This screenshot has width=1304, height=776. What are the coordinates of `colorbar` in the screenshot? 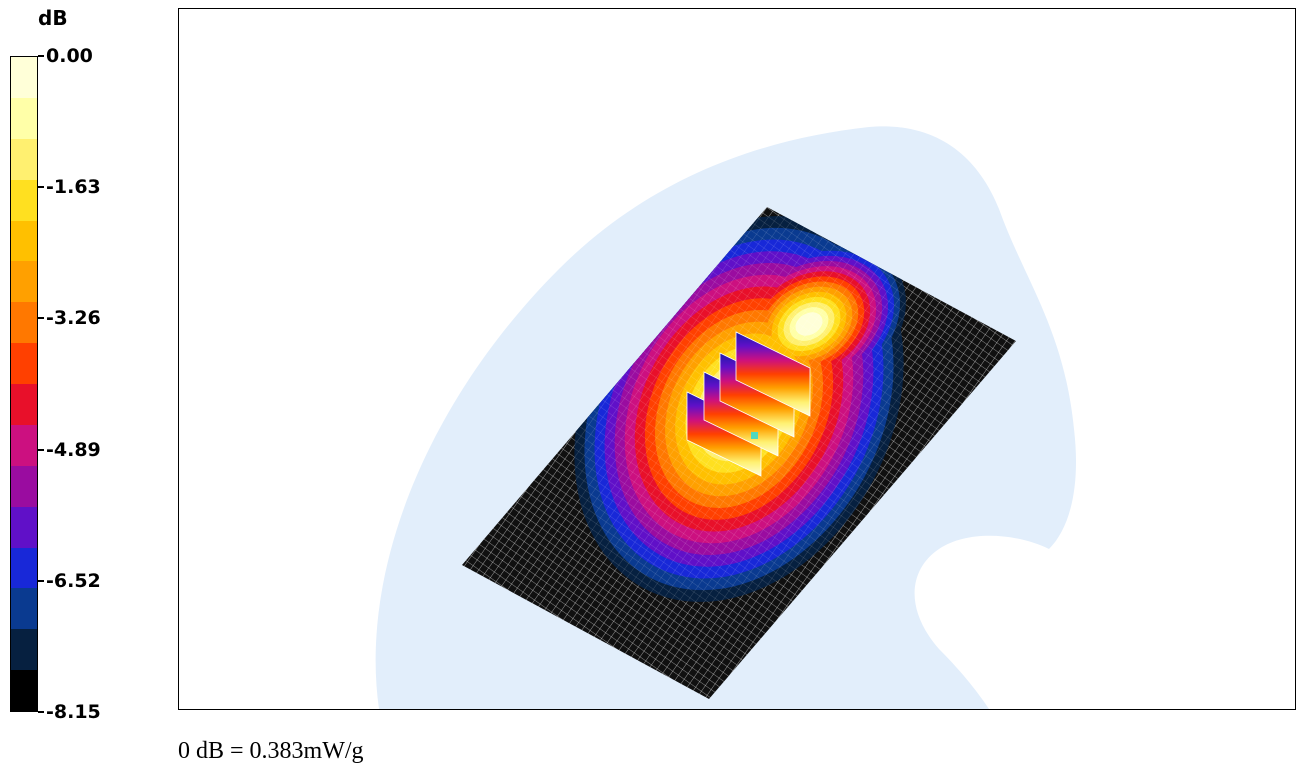 It's located at (24, 384).